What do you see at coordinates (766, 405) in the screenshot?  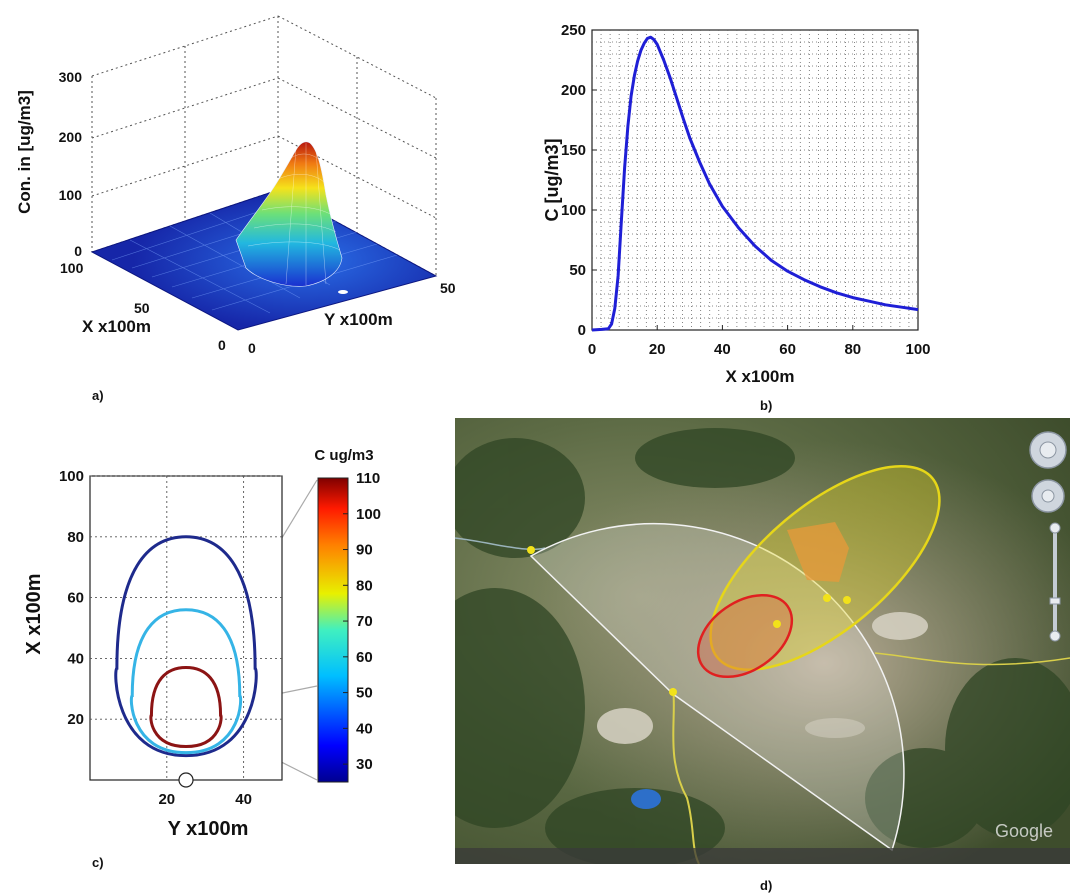 I see `label-b: b)` at bounding box center [766, 405].